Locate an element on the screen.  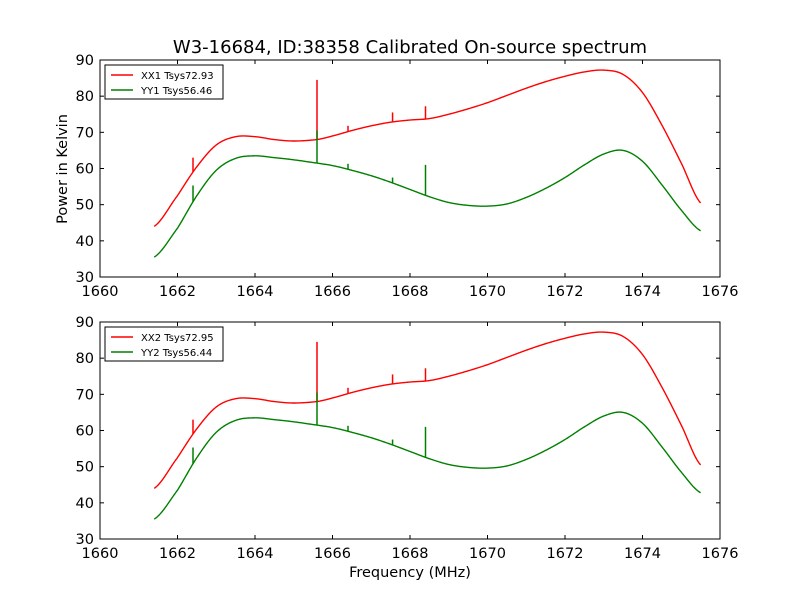
legend: XX1 Tsys72.93 YY1 Tsys56.46 is located at coordinates (164, 82).